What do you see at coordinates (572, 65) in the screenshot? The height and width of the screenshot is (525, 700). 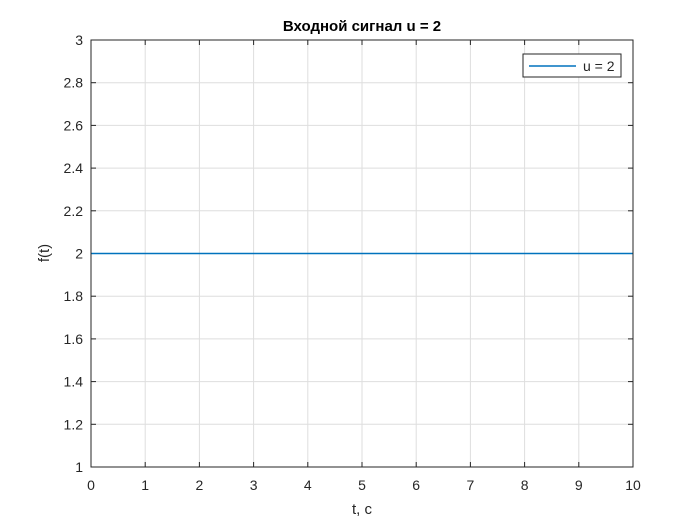 I see `legend: u = 2` at bounding box center [572, 65].